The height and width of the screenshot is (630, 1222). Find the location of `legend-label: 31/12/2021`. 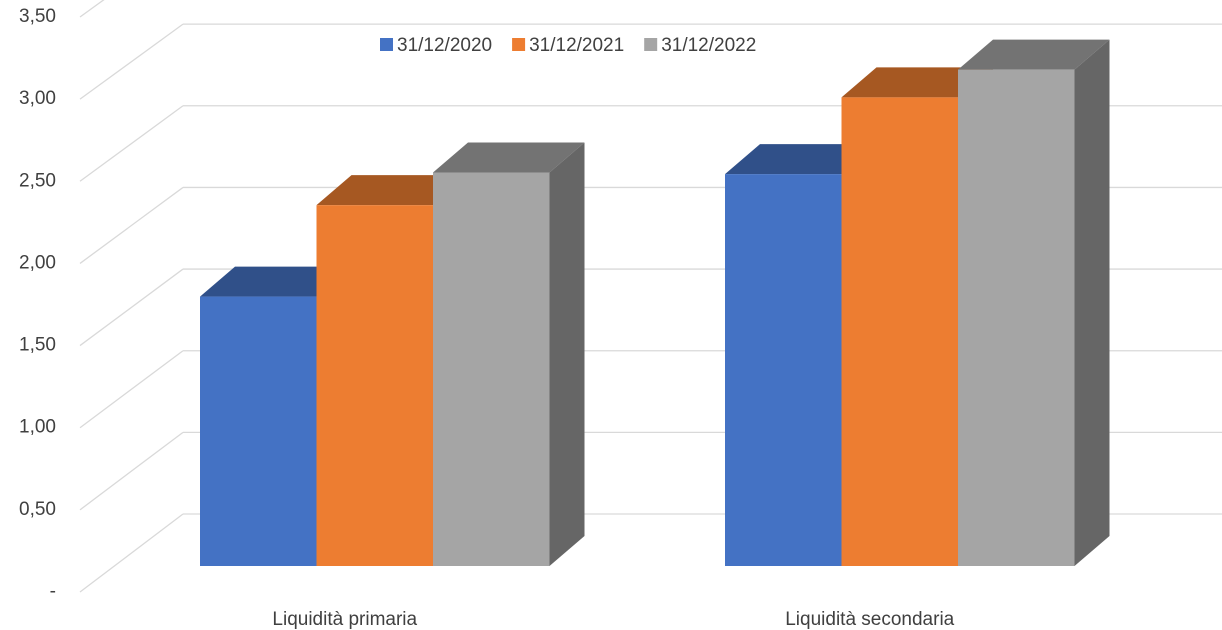

legend-label: 31/12/2021 is located at coordinates (576, 45).